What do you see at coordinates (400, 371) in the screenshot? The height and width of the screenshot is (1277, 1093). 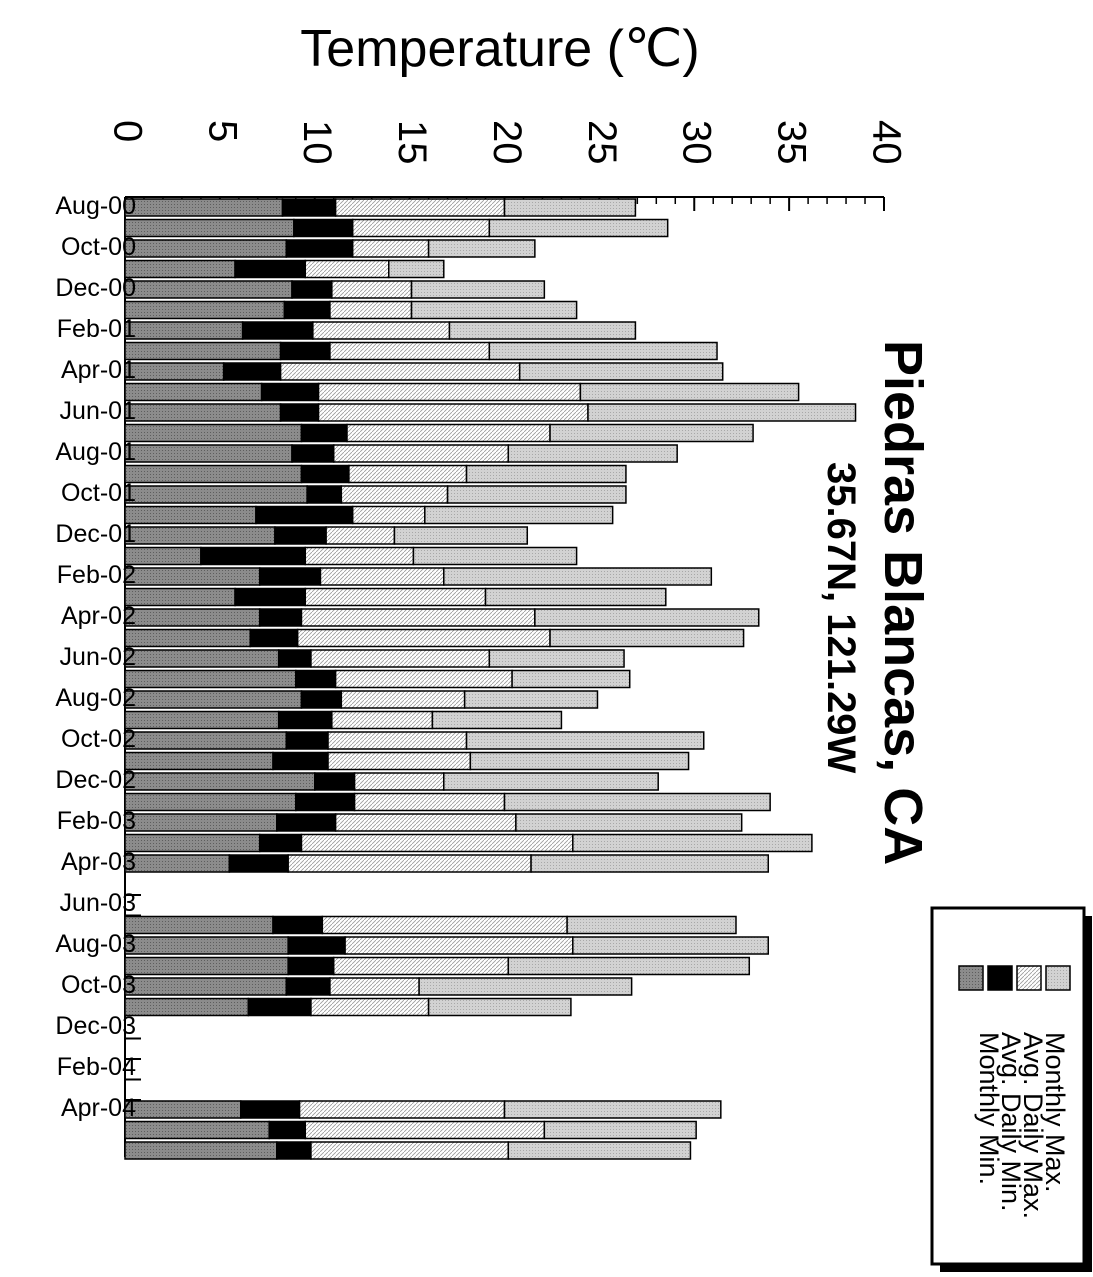 I see `bar-Apr-01-avg-daily-max` at bounding box center [400, 371].